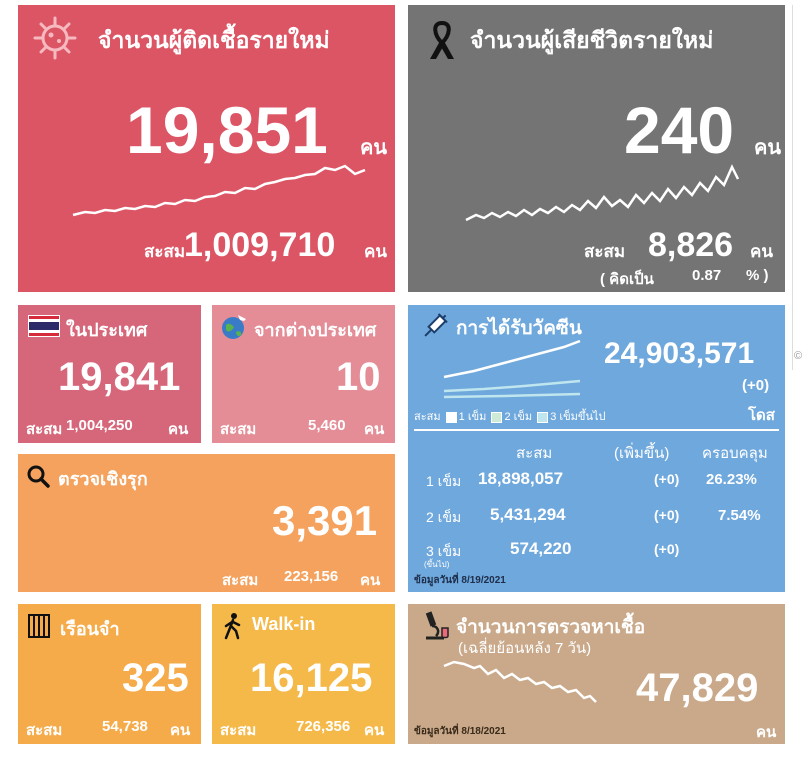  What do you see at coordinates (578, 417) in the screenshot?
I see `legend-dose3: 3 เข็มขึ้นไป` at bounding box center [578, 417].